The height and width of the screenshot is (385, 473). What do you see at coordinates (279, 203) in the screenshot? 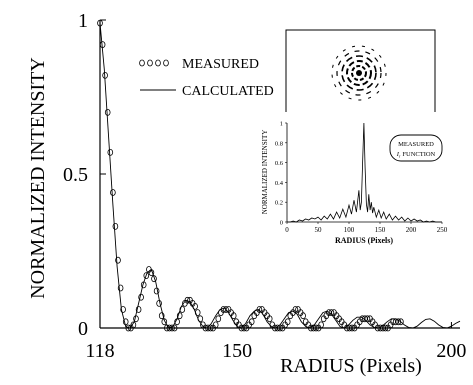
I see `inset-y-tick-label: 0.2` at bounding box center [279, 203].